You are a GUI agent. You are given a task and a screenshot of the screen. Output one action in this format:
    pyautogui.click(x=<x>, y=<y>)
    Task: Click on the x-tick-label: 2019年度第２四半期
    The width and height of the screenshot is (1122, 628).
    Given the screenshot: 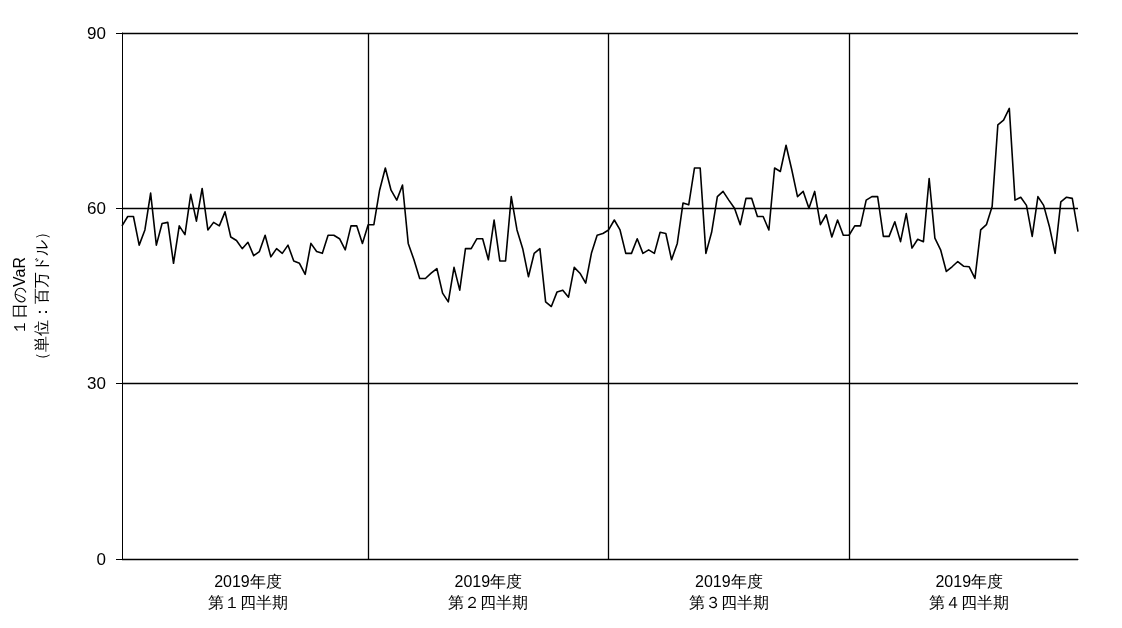 What is the action you would take?
    pyautogui.click(x=488, y=592)
    